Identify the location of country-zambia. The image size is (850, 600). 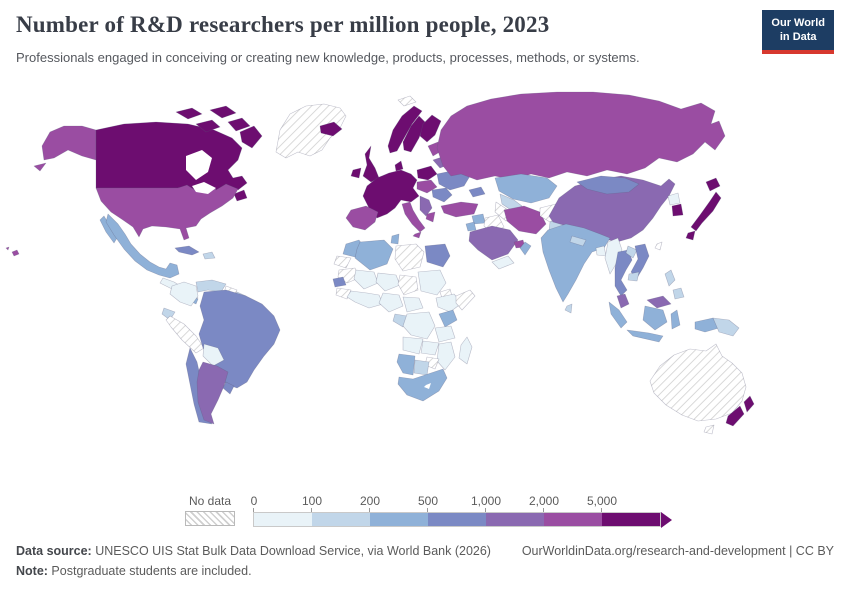
(430, 348).